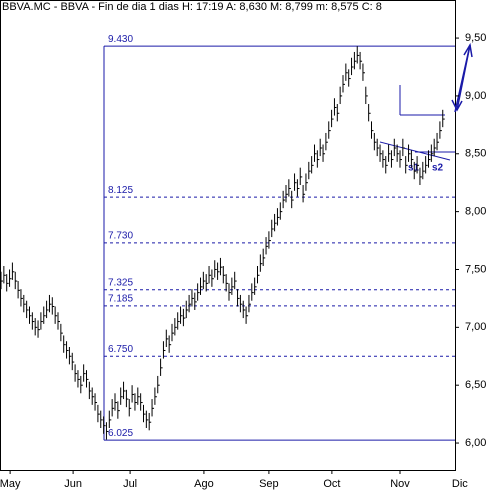  What do you see at coordinates (475, 385) in the screenshot?
I see `y-tick-label: 6,50` at bounding box center [475, 385].